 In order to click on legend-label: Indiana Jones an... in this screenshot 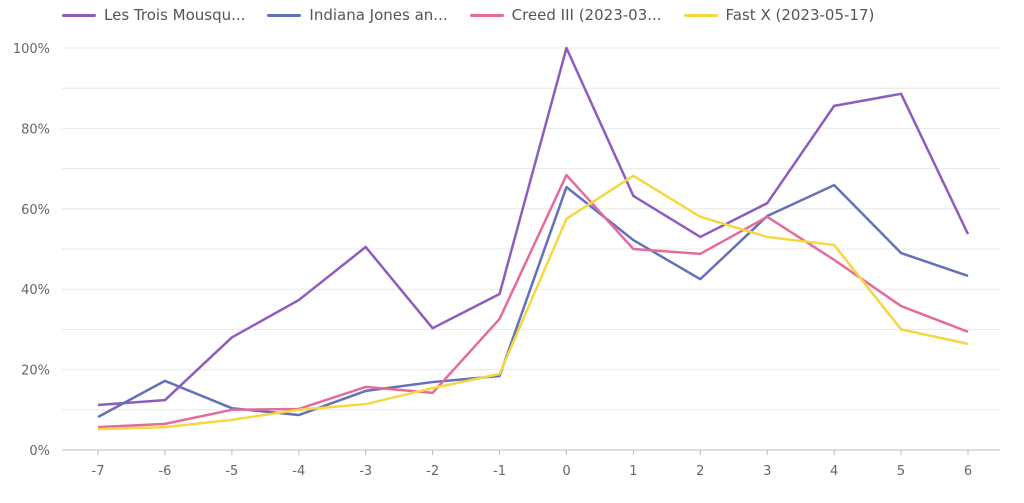, I will do `click(378, 15)`.